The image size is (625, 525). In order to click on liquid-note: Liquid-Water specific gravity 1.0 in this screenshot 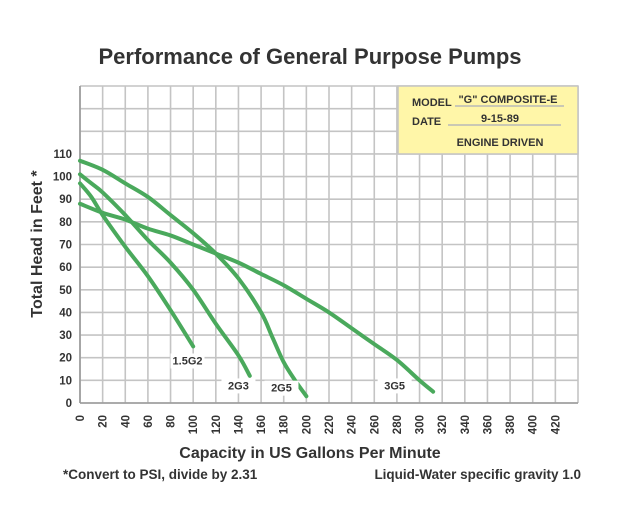, I will do `click(477, 474)`.